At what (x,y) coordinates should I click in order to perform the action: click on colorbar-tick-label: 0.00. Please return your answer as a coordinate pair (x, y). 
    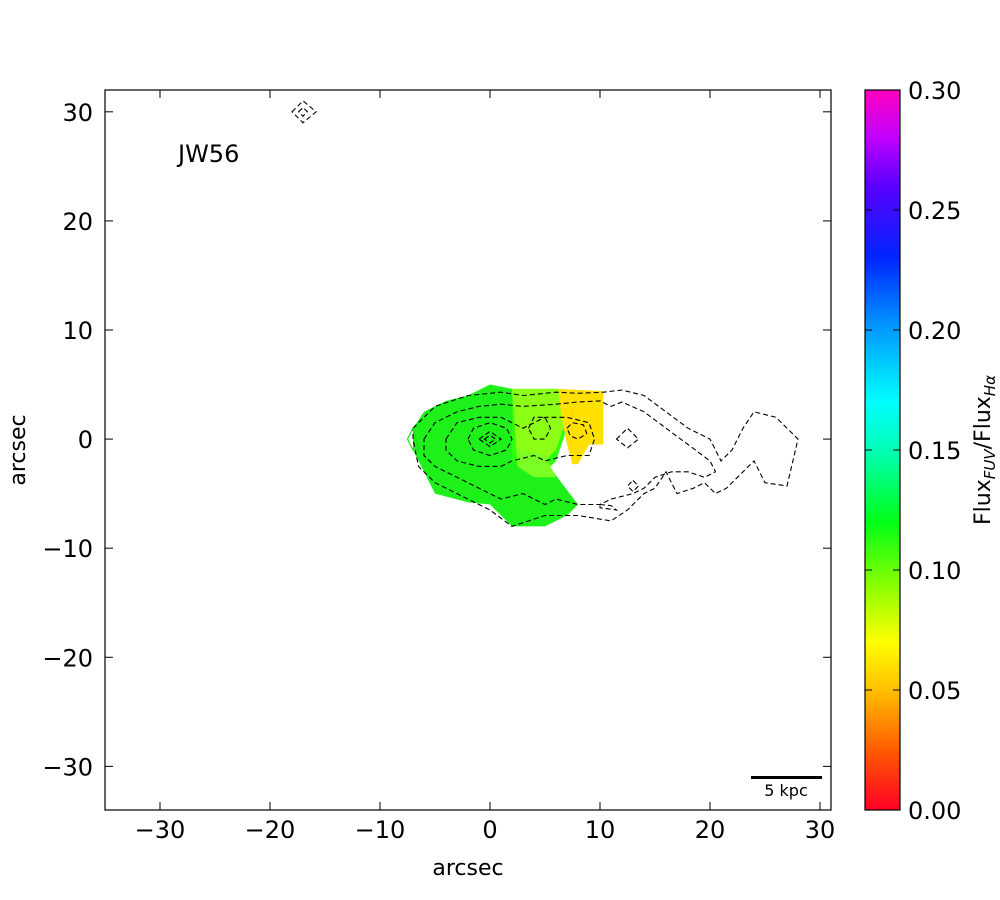
    Looking at the image, I should click on (934, 811).